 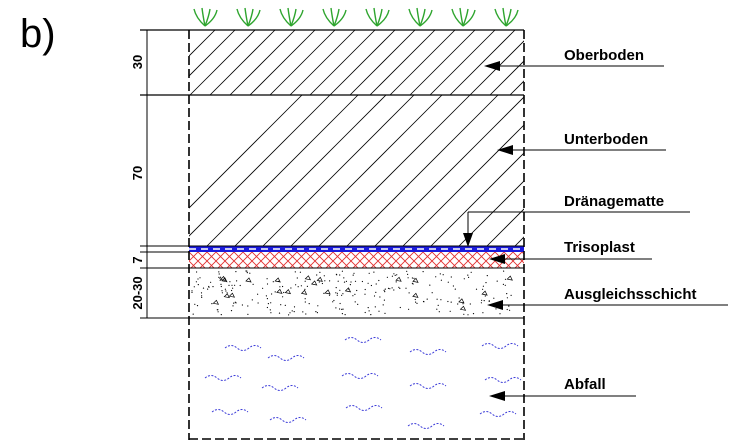 I want to click on leader-oberboden, so click(x=574, y=66).